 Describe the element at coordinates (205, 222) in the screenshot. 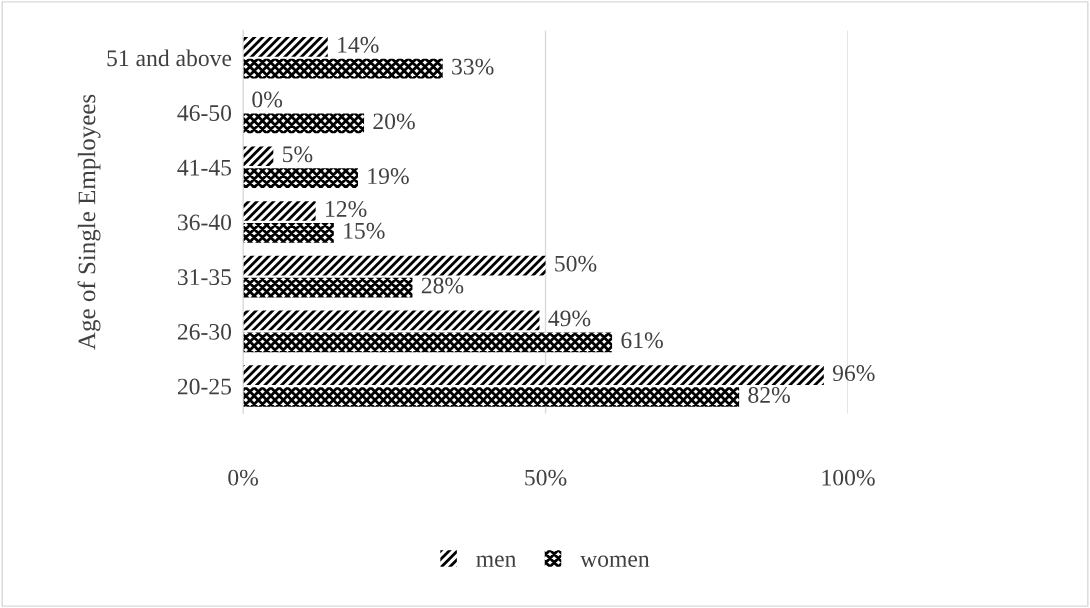

I see `y-tick-label: 36-40` at that location.